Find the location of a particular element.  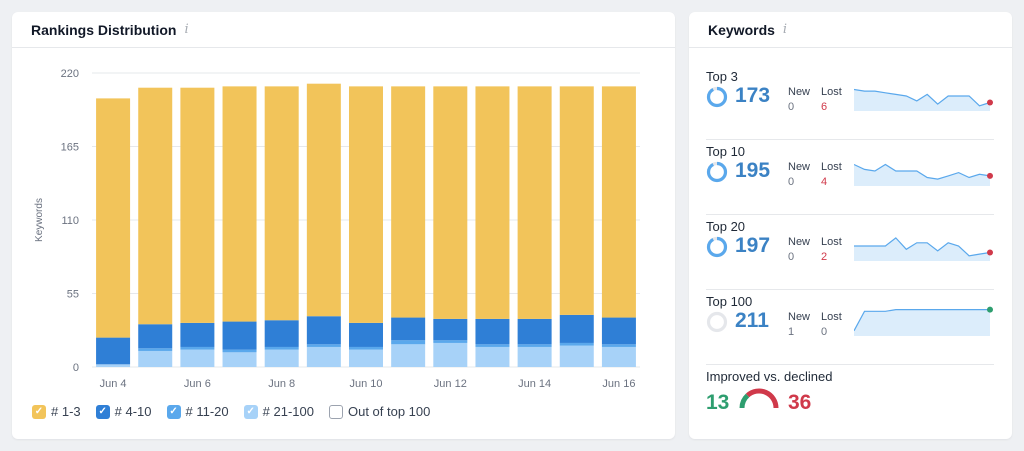

legend-label: Out of top 100 is located at coordinates (389, 411).